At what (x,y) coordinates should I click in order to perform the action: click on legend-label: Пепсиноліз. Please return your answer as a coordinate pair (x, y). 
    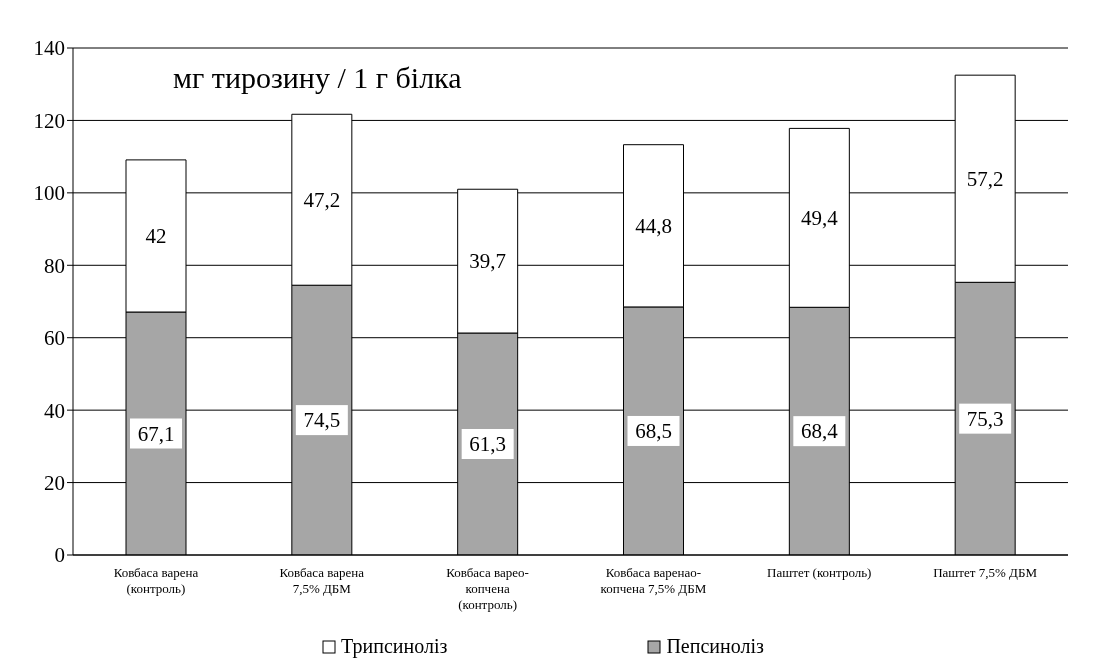
    Looking at the image, I should click on (715, 646).